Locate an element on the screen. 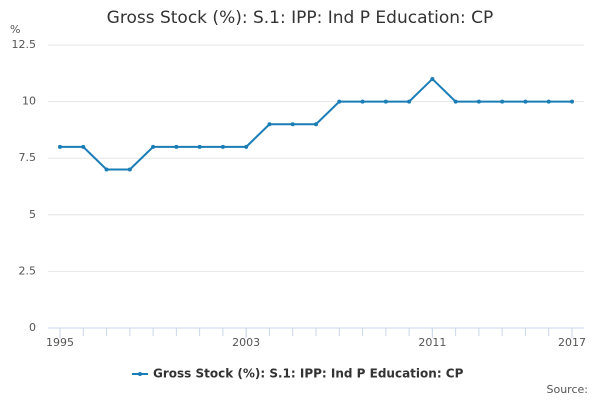 This screenshot has width=600, height=400. y-tick-label: 10 is located at coordinates (29, 101).